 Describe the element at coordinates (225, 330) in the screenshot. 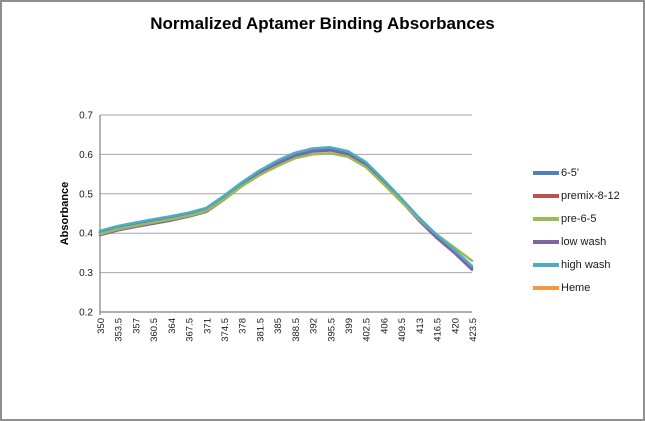

I see `x-tick-label: 374.5` at that location.